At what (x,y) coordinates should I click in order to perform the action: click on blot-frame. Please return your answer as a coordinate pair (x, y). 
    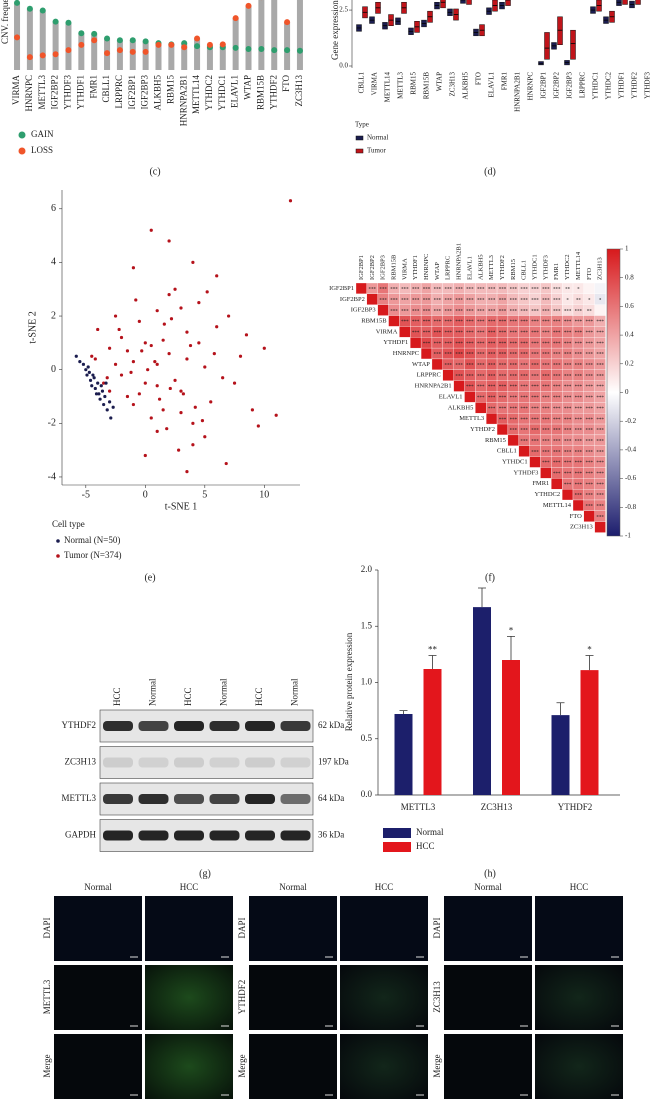
    Looking at the image, I should click on (206, 835).